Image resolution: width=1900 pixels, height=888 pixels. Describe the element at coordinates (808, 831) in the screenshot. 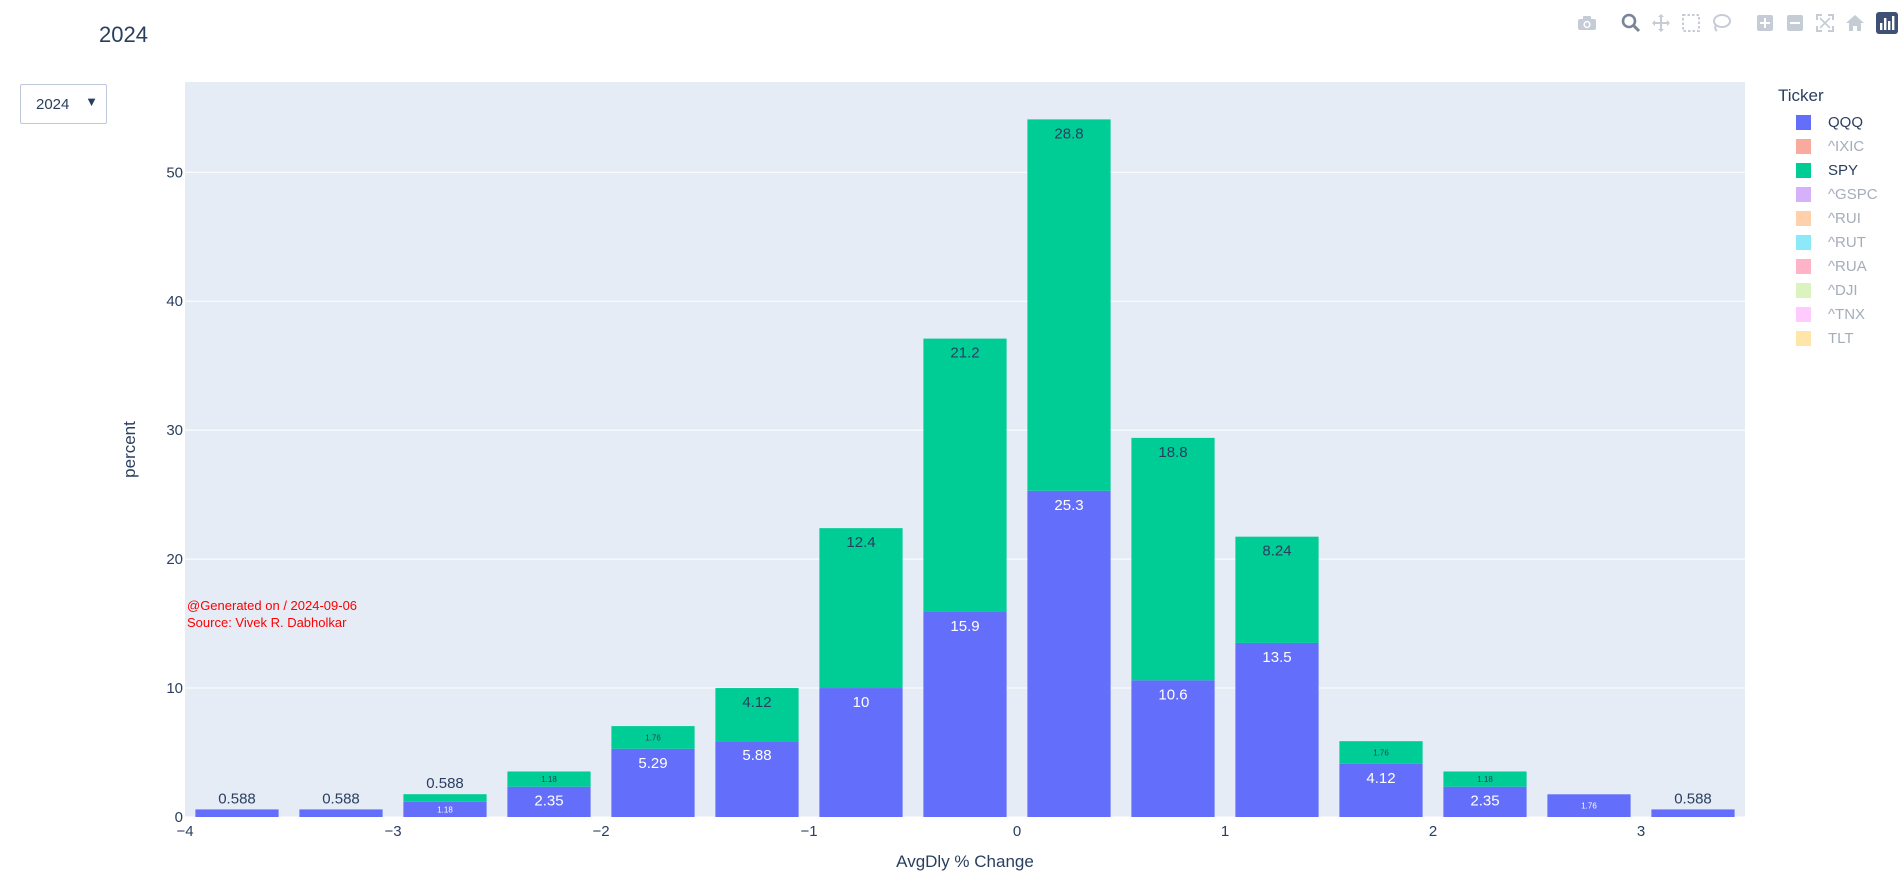

I see `x-tick-label: −1` at that location.